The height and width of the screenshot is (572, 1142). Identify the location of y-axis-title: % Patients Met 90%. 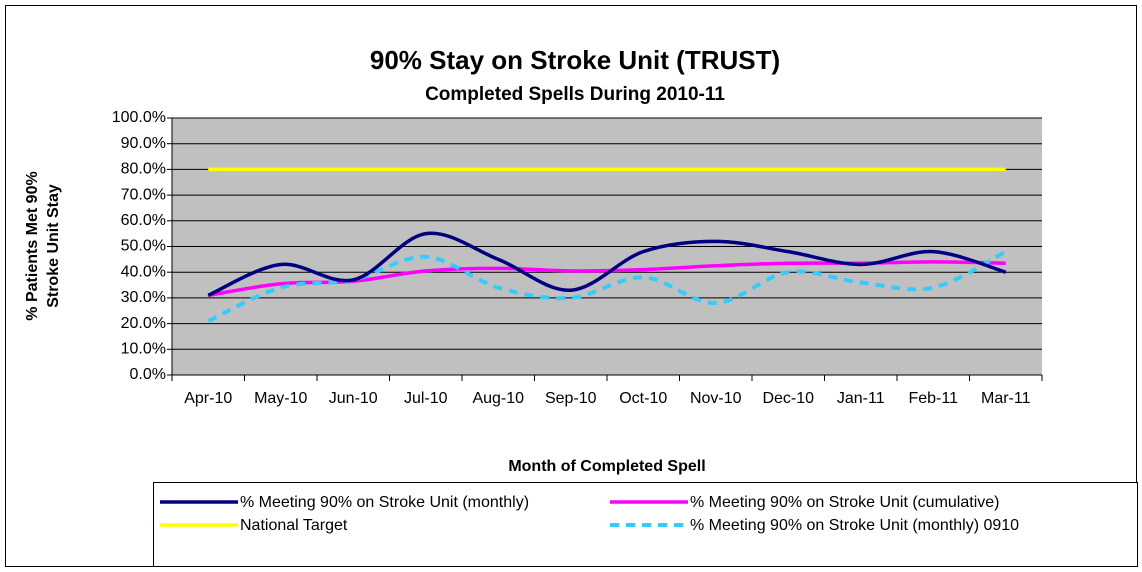
(32, 245).